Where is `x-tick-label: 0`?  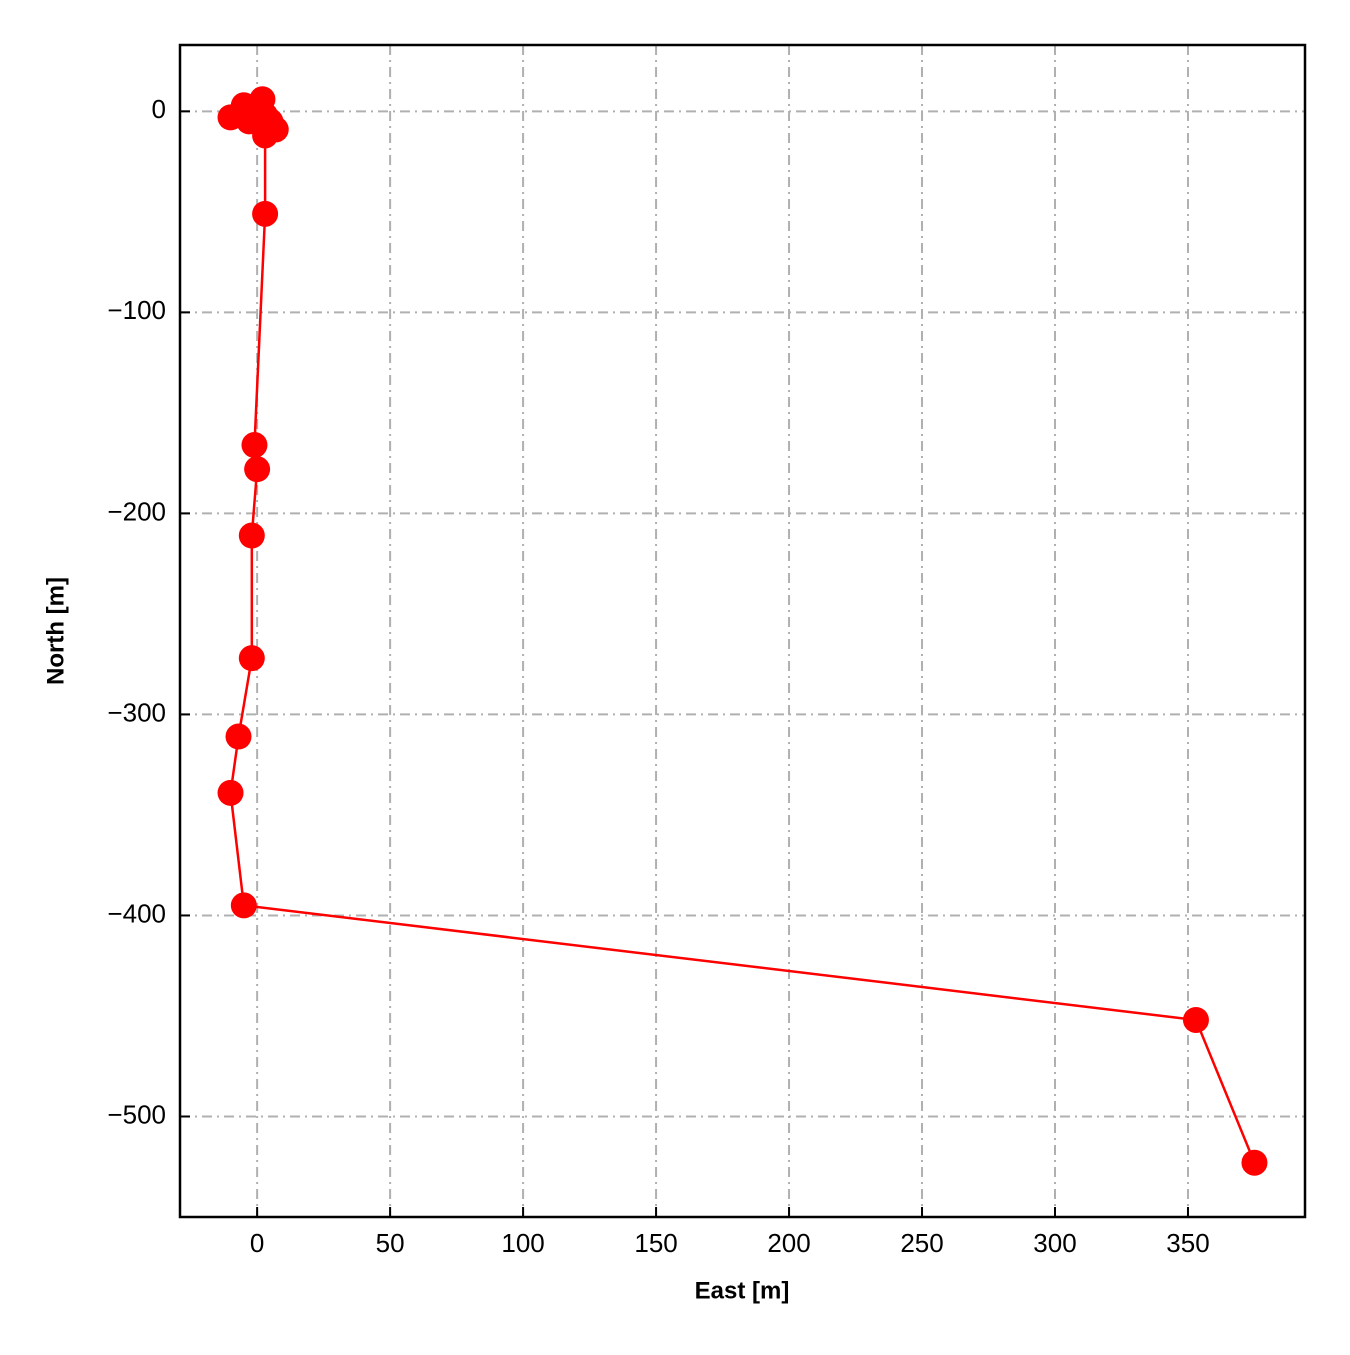
x-tick-label: 0 is located at coordinates (257, 1243).